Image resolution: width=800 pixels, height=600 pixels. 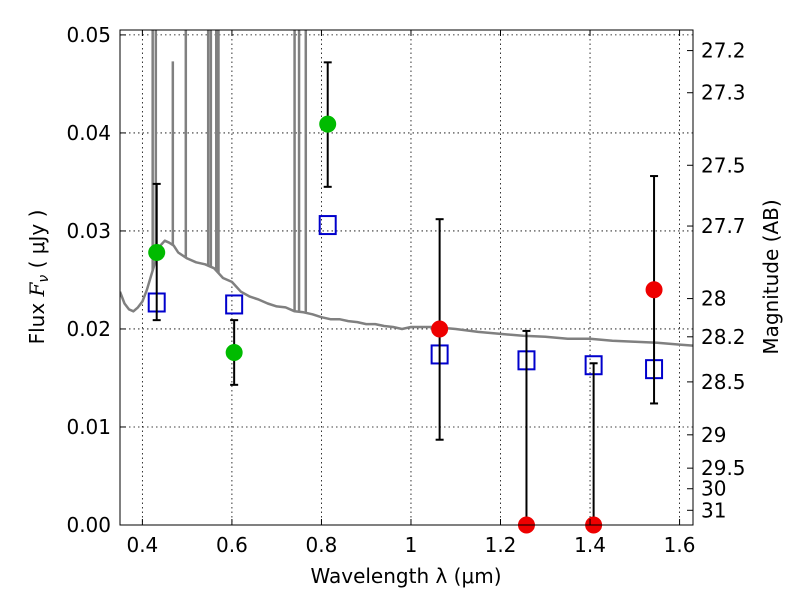 I want to click on y-tick-label: 0.05, so click(x=88, y=35).